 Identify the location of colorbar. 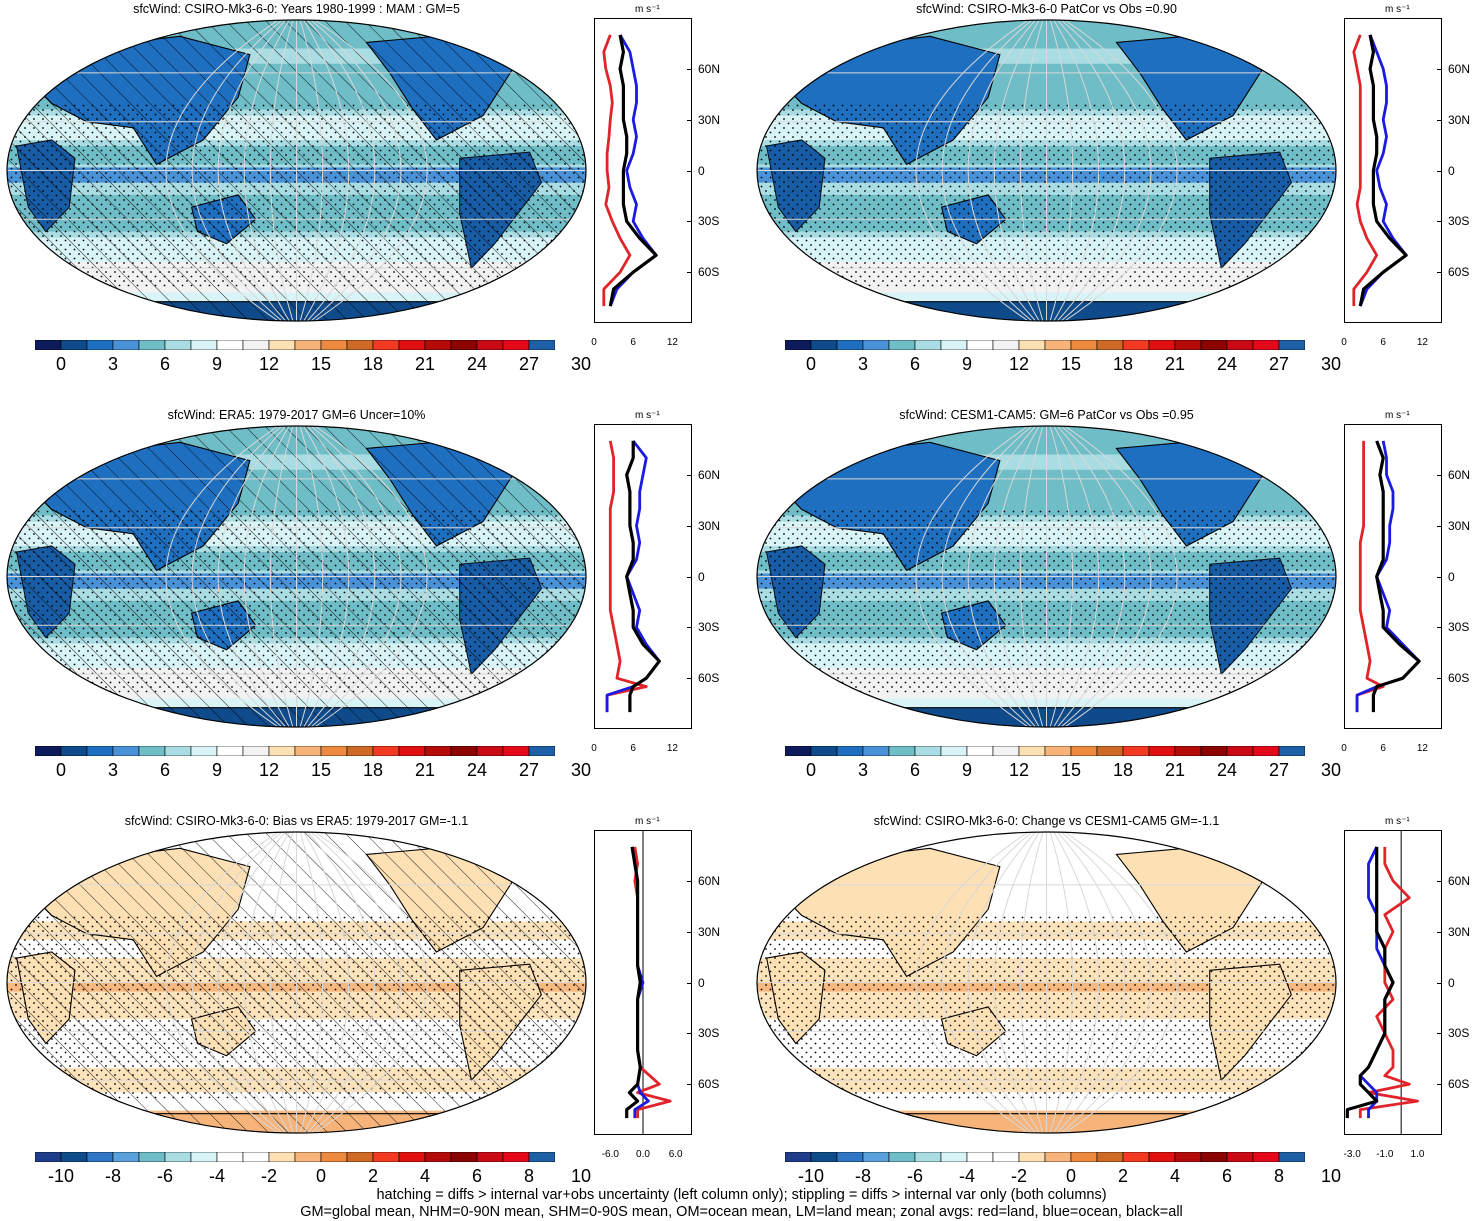
(1045, 751).